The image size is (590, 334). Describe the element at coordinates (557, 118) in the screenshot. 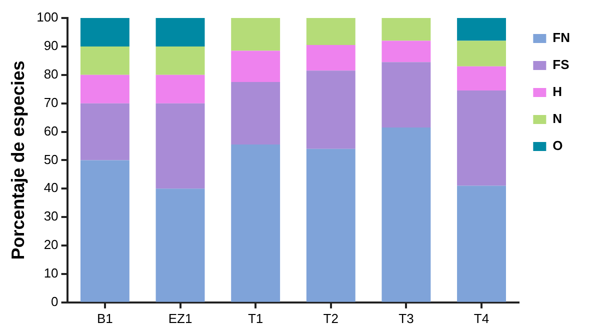

I see `legend-label: N` at that location.